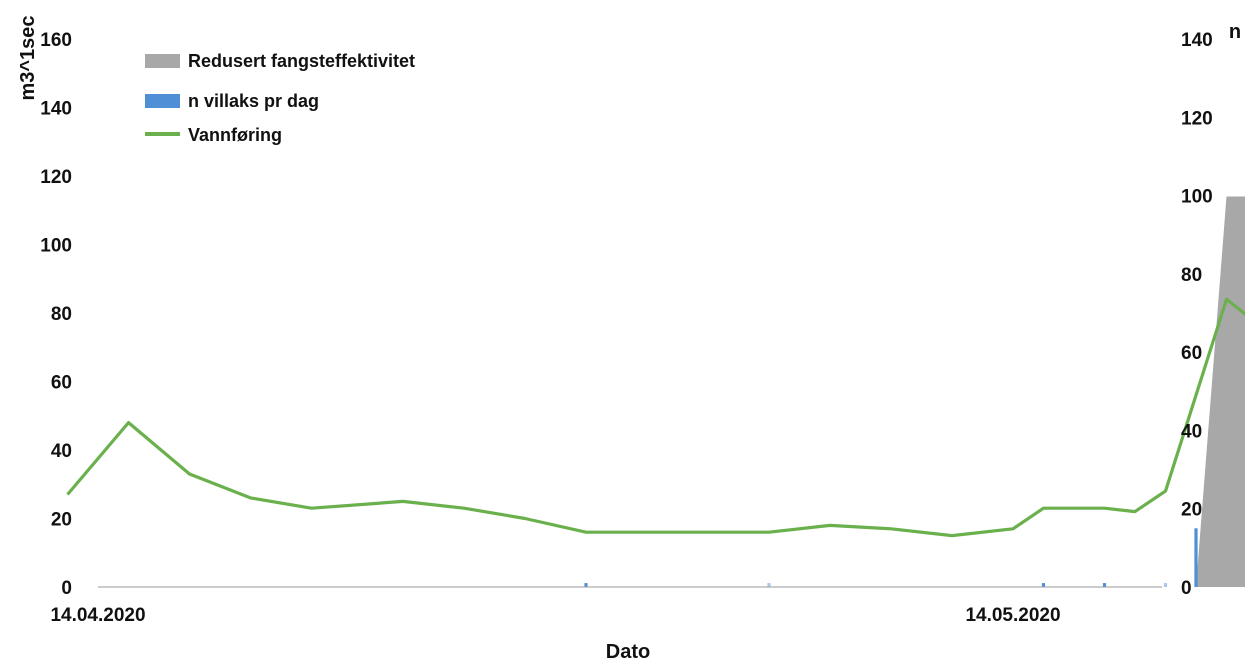 The width and height of the screenshot is (1245, 664). I want to click on right-y-tick-label-0: 0, so click(1186, 588).